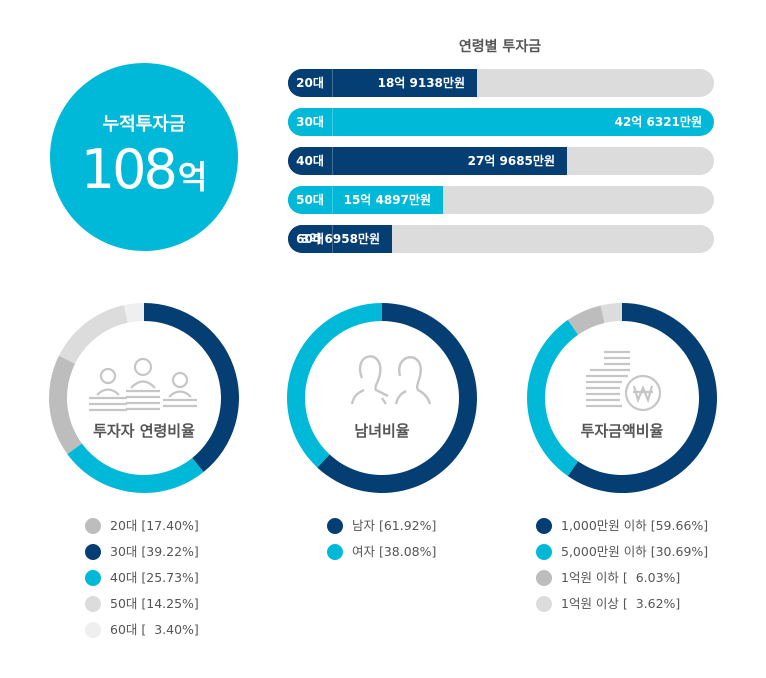 The width and height of the screenshot is (766, 678). What do you see at coordinates (143, 384) in the screenshot?
I see `investors-group-icon` at bounding box center [143, 384].